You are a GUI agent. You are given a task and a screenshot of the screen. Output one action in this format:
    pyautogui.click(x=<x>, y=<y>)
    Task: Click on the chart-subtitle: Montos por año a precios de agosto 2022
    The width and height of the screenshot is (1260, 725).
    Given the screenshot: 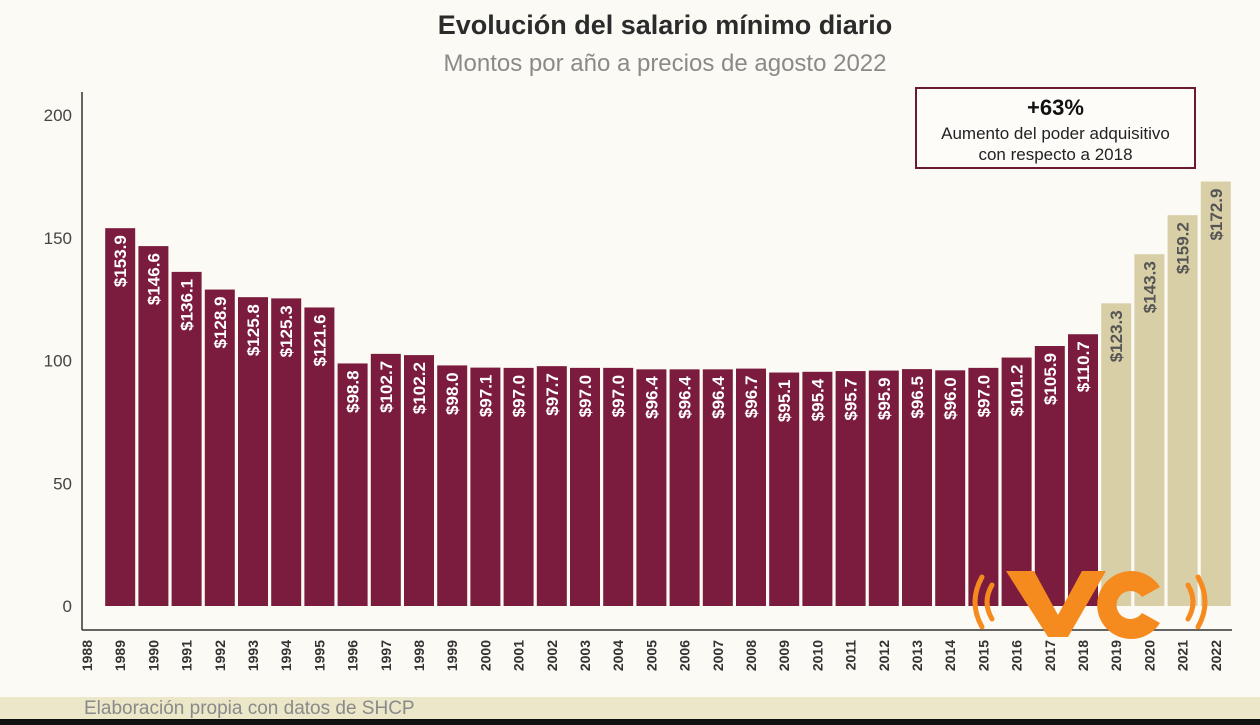 What is the action you would take?
    pyautogui.click(x=665, y=63)
    